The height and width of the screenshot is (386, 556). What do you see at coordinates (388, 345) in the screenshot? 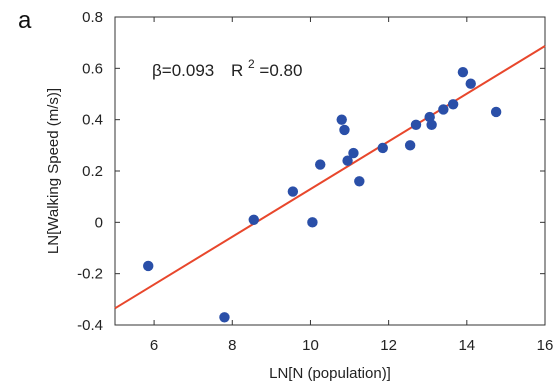
I see `x-tick-label: 12` at bounding box center [388, 345].